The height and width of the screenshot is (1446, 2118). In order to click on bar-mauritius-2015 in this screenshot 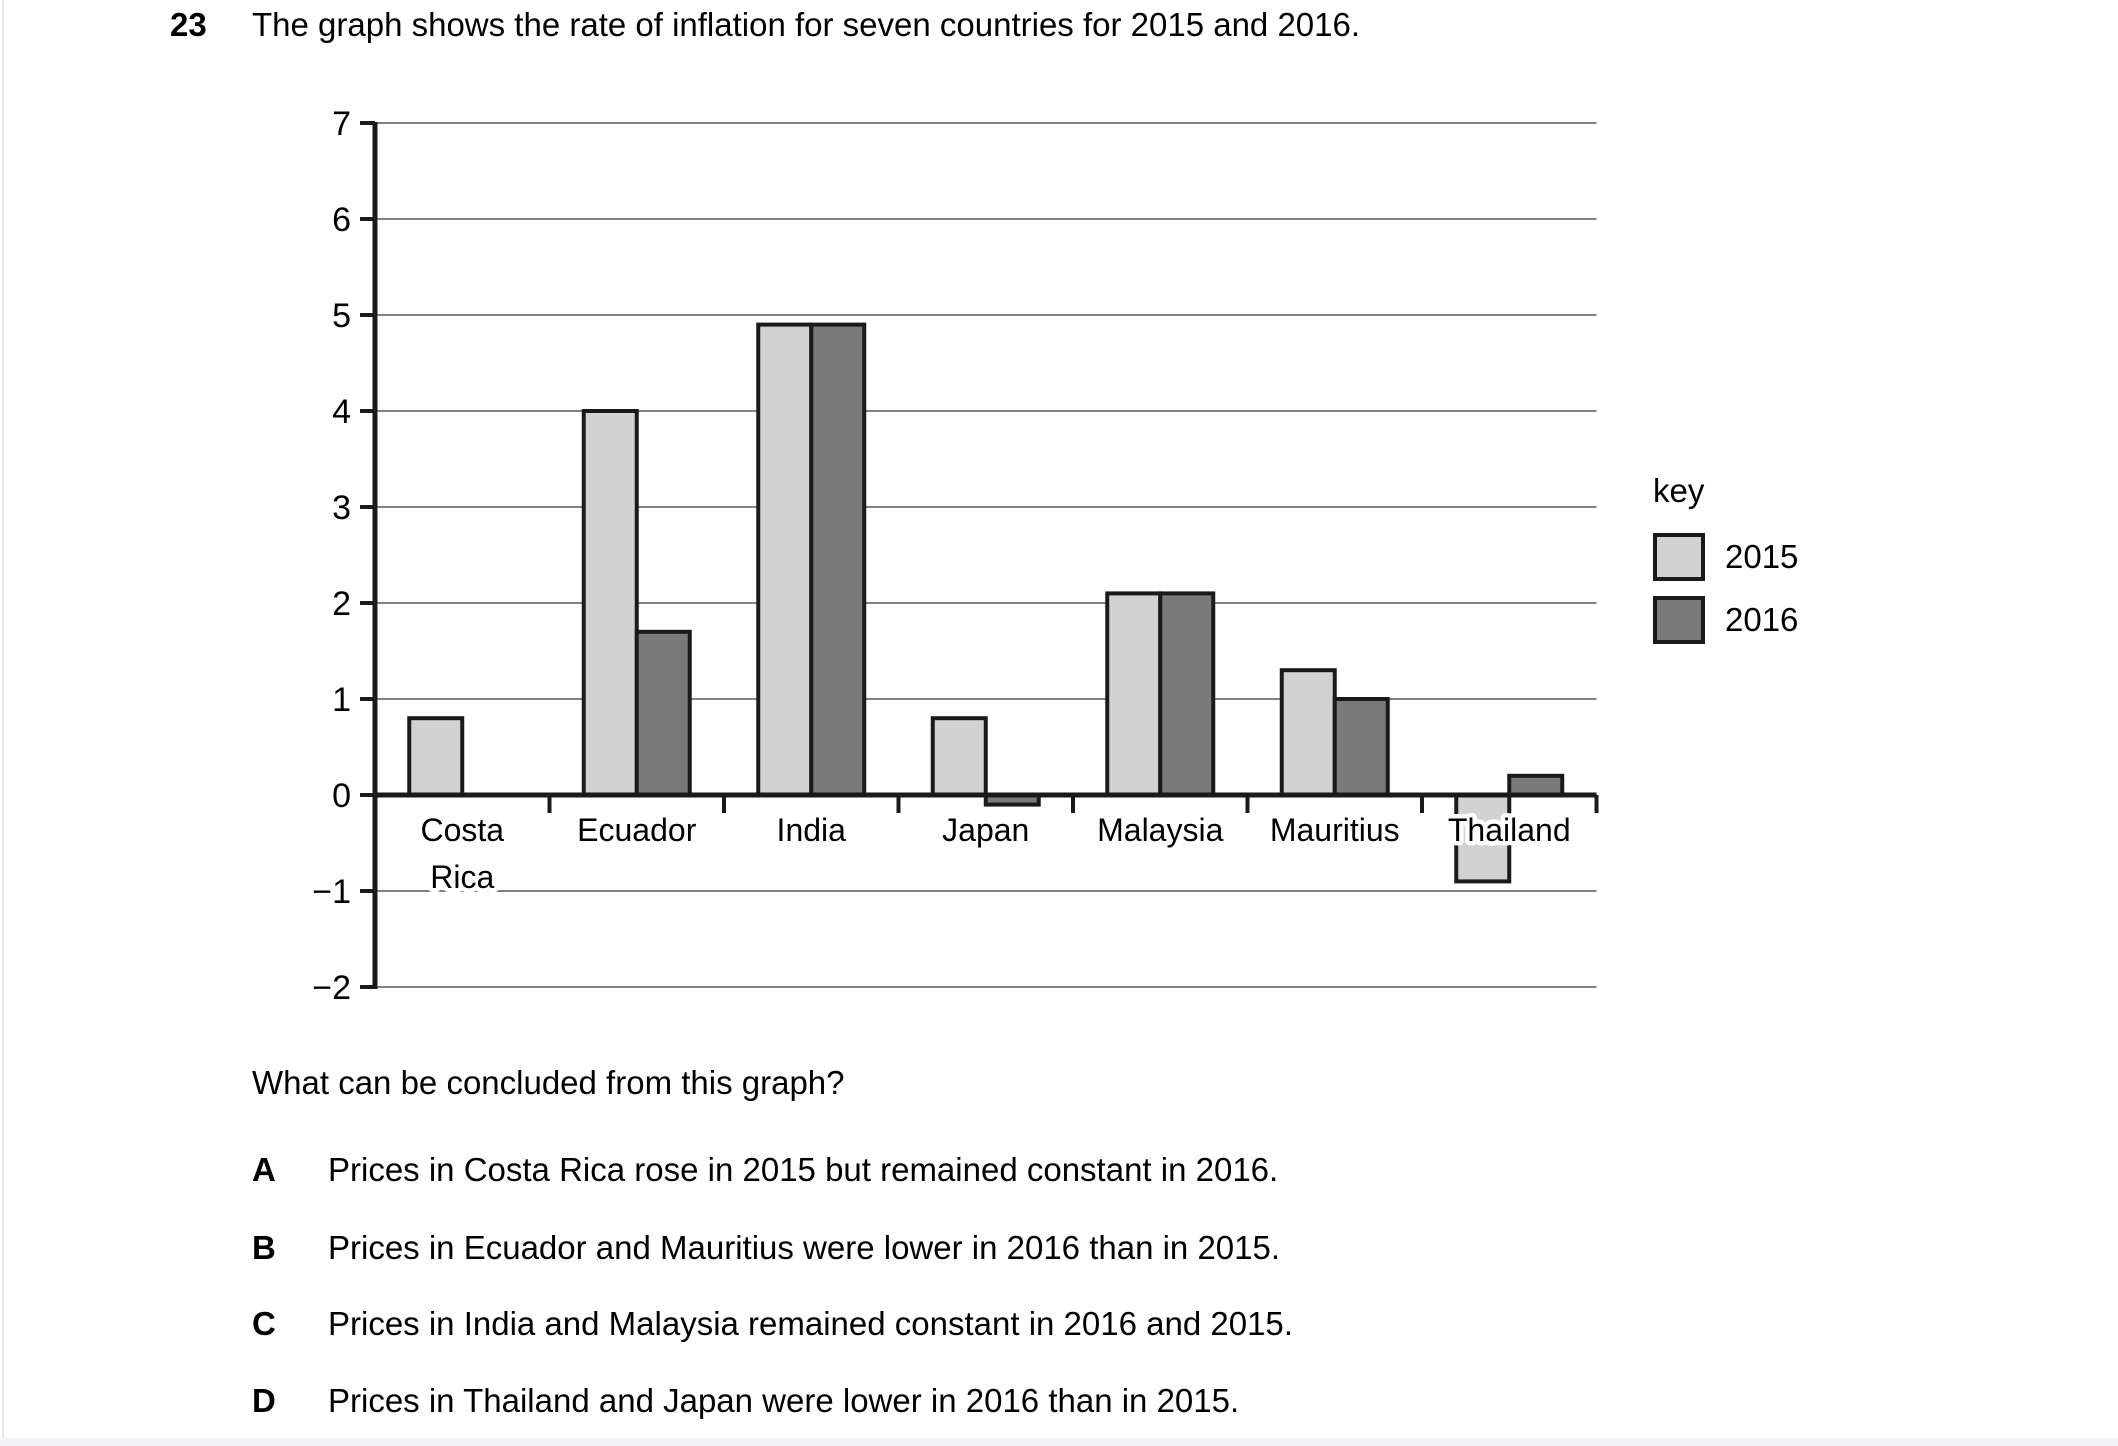, I will do `click(1308, 733)`.